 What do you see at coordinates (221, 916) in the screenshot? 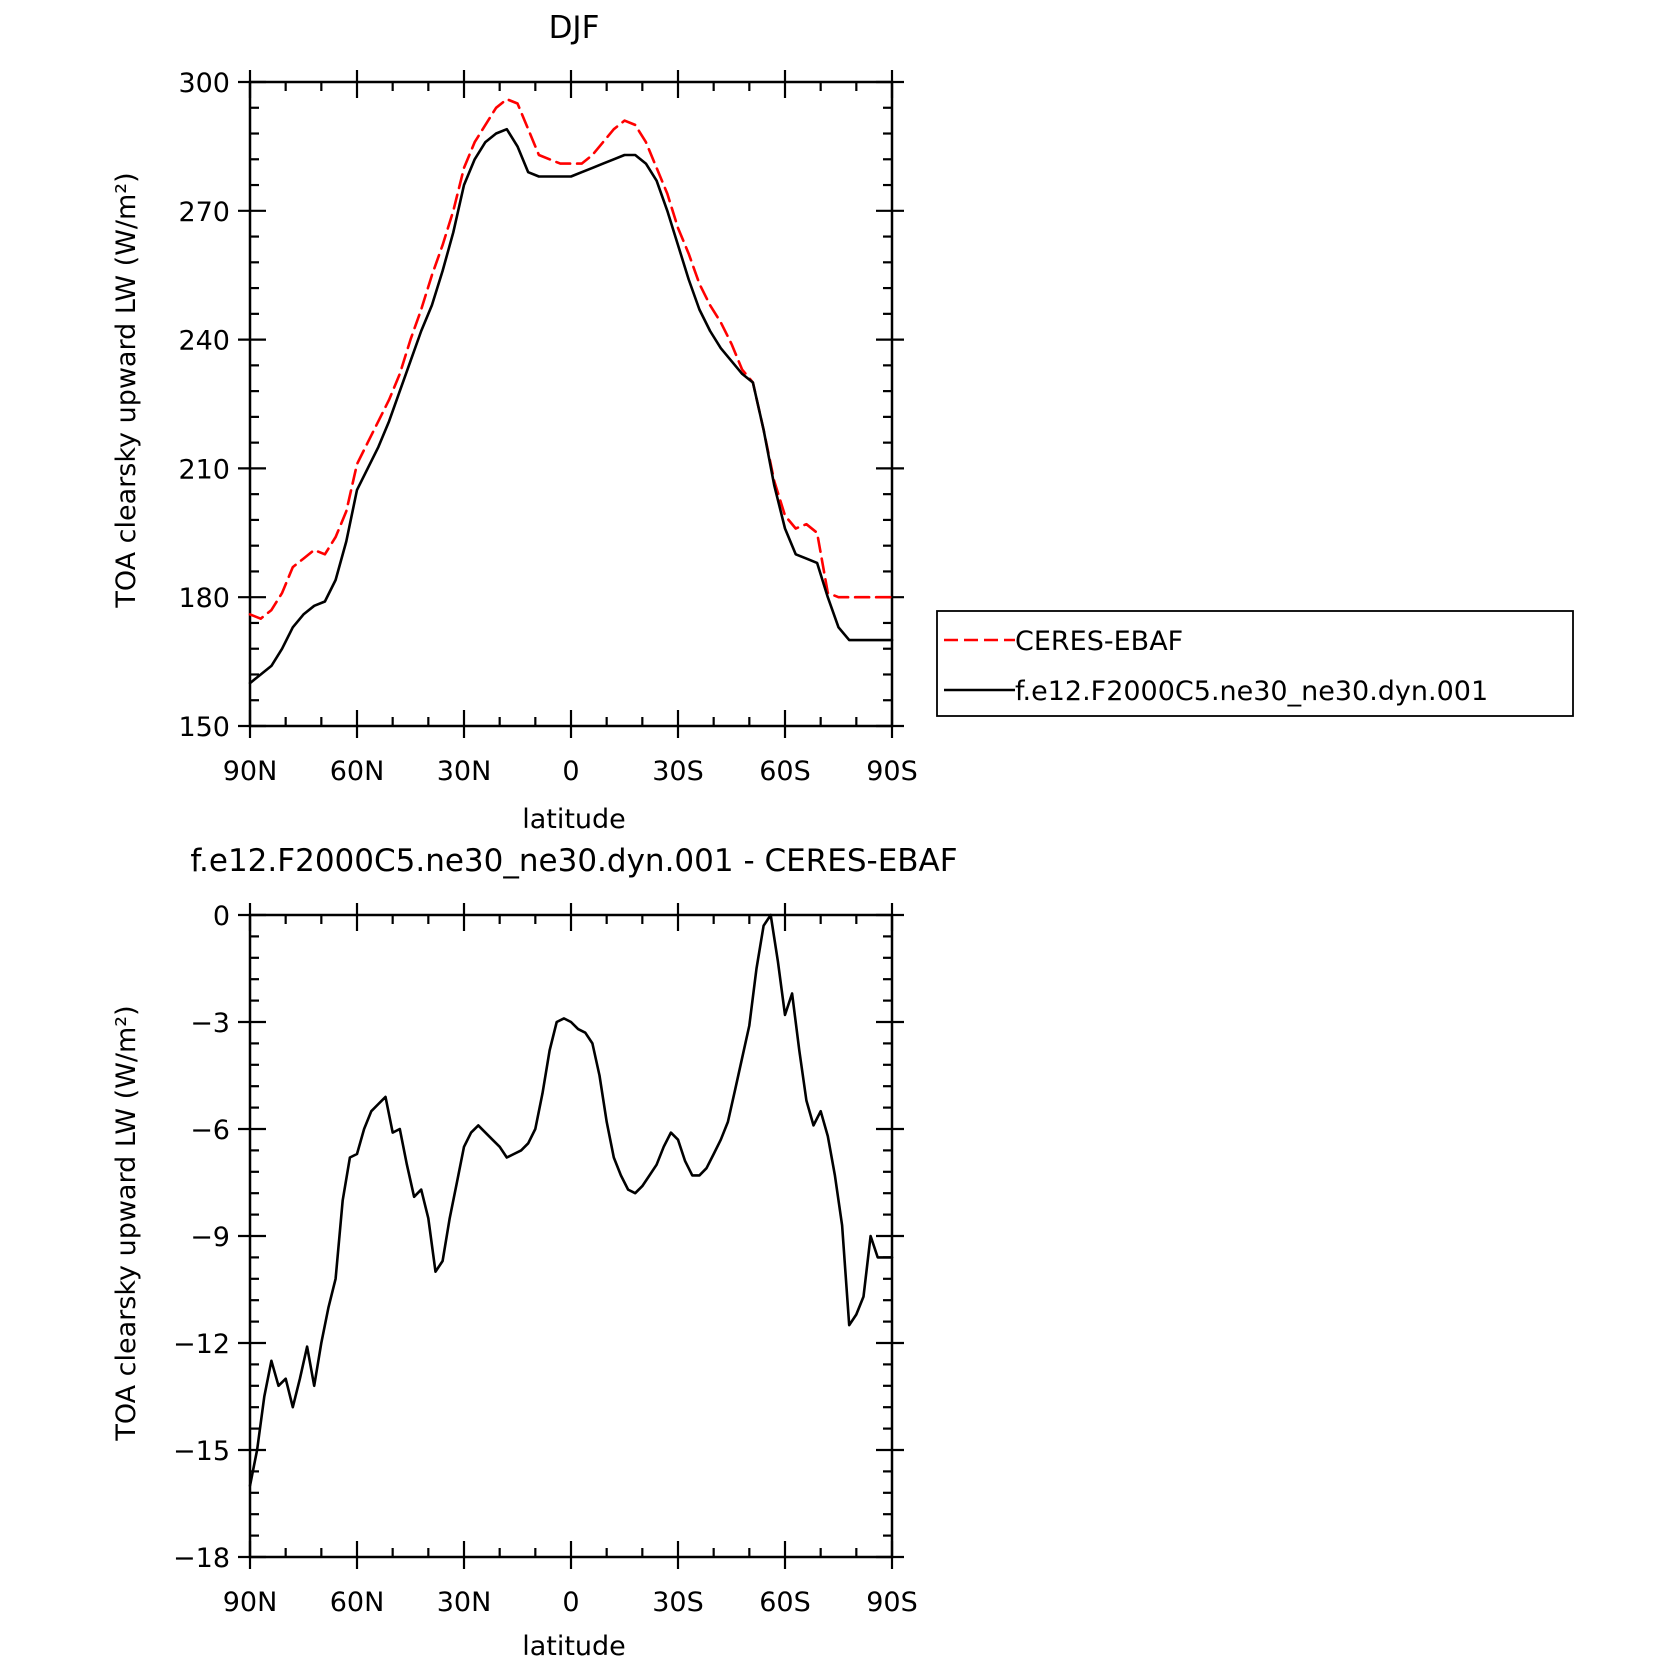
I see `bottom-y-tick-label: 0` at bounding box center [221, 916].